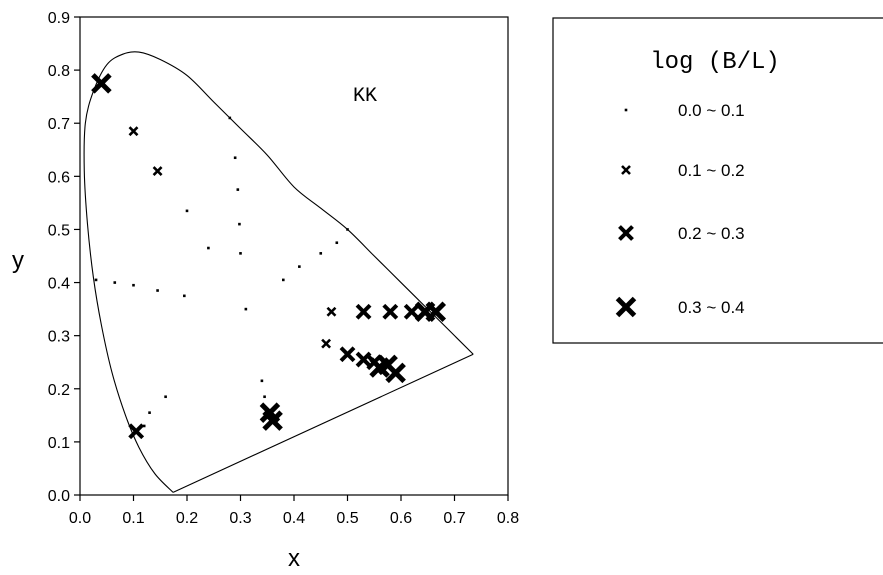  What do you see at coordinates (365, 96) in the screenshot?
I see `chart-annotation: KK` at bounding box center [365, 96].